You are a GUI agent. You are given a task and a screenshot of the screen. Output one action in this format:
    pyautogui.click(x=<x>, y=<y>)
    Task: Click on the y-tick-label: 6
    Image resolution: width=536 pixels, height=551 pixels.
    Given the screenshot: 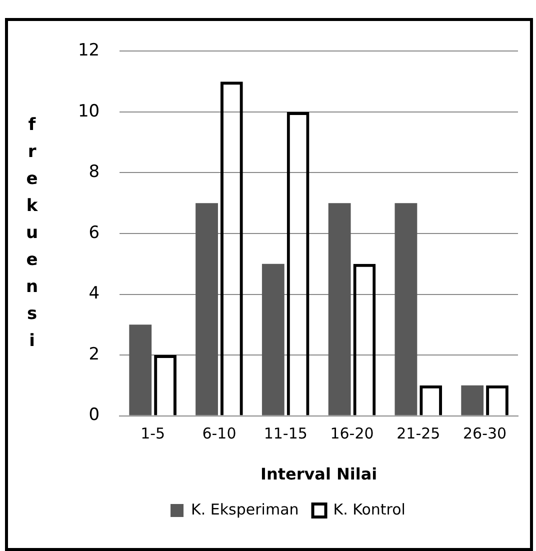 What is the action you would take?
    pyautogui.click(x=94, y=232)
    